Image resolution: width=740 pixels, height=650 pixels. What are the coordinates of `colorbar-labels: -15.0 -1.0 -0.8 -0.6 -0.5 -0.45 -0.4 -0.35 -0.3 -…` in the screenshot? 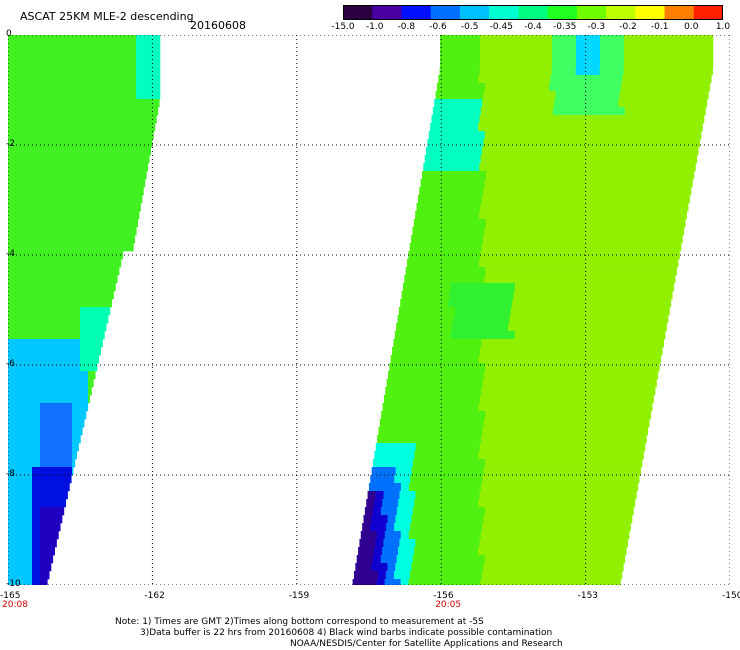 It's located at (535, 28).